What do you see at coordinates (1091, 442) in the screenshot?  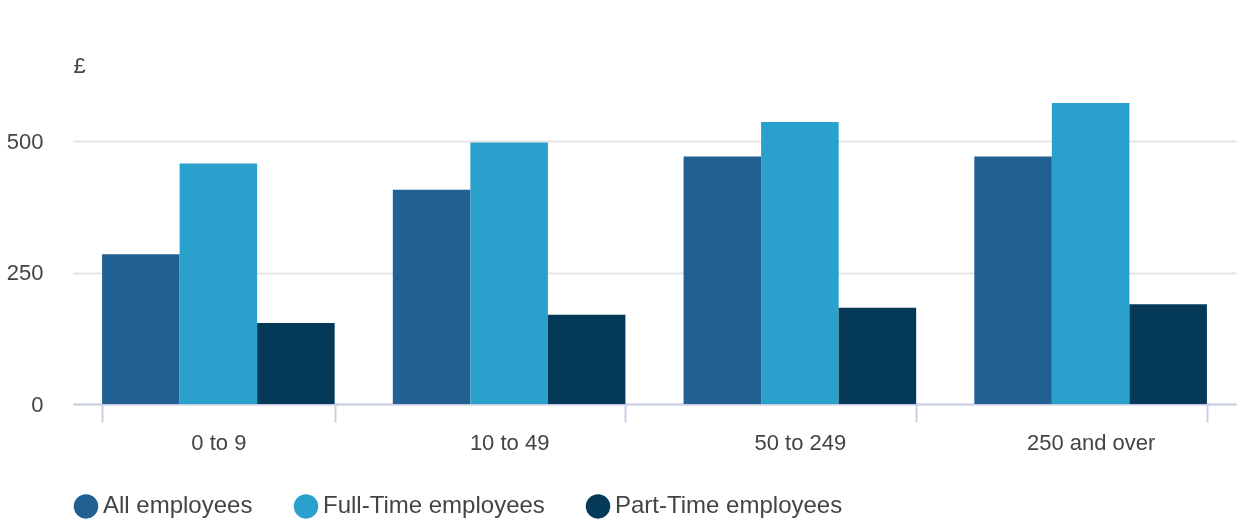 I see `x-tick-label: 250 and over` at bounding box center [1091, 442].